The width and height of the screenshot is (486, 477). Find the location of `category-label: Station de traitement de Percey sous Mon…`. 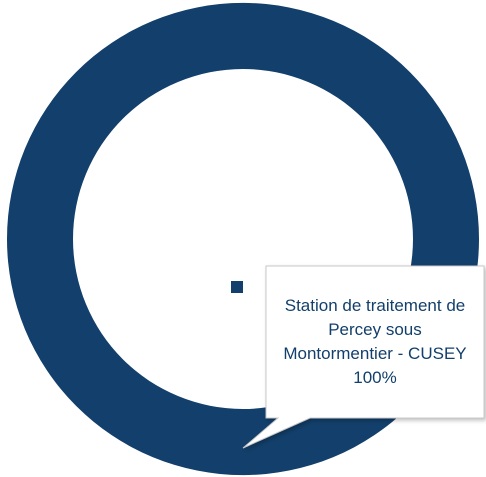

category-label: Station de traitement de Percey sous Mon… is located at coordinates (375, 329).